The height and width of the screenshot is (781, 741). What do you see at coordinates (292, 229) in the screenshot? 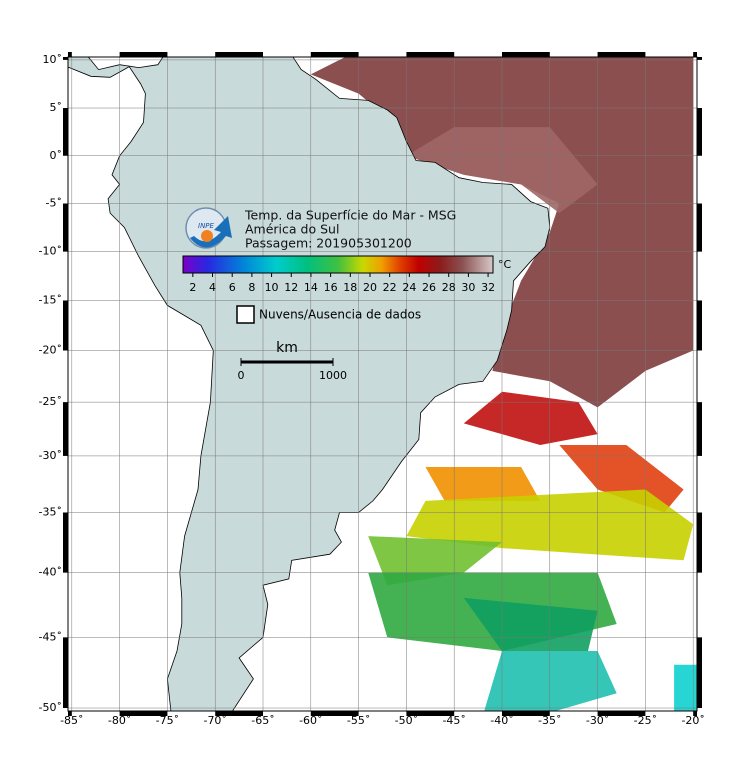
I see `region: América do Sul` at bounding box center [292, 229].